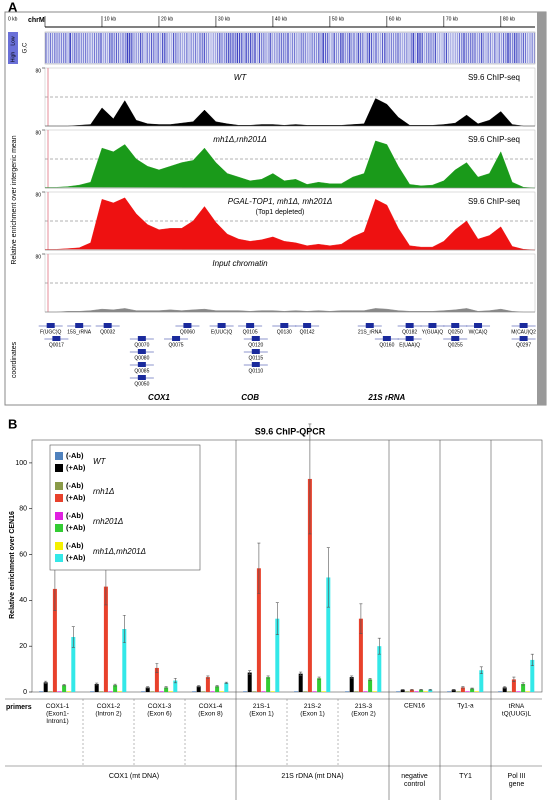 This screenshot has height=800, width=550. I want to click on legend-group: rnh201Δ, so click(108, 521).